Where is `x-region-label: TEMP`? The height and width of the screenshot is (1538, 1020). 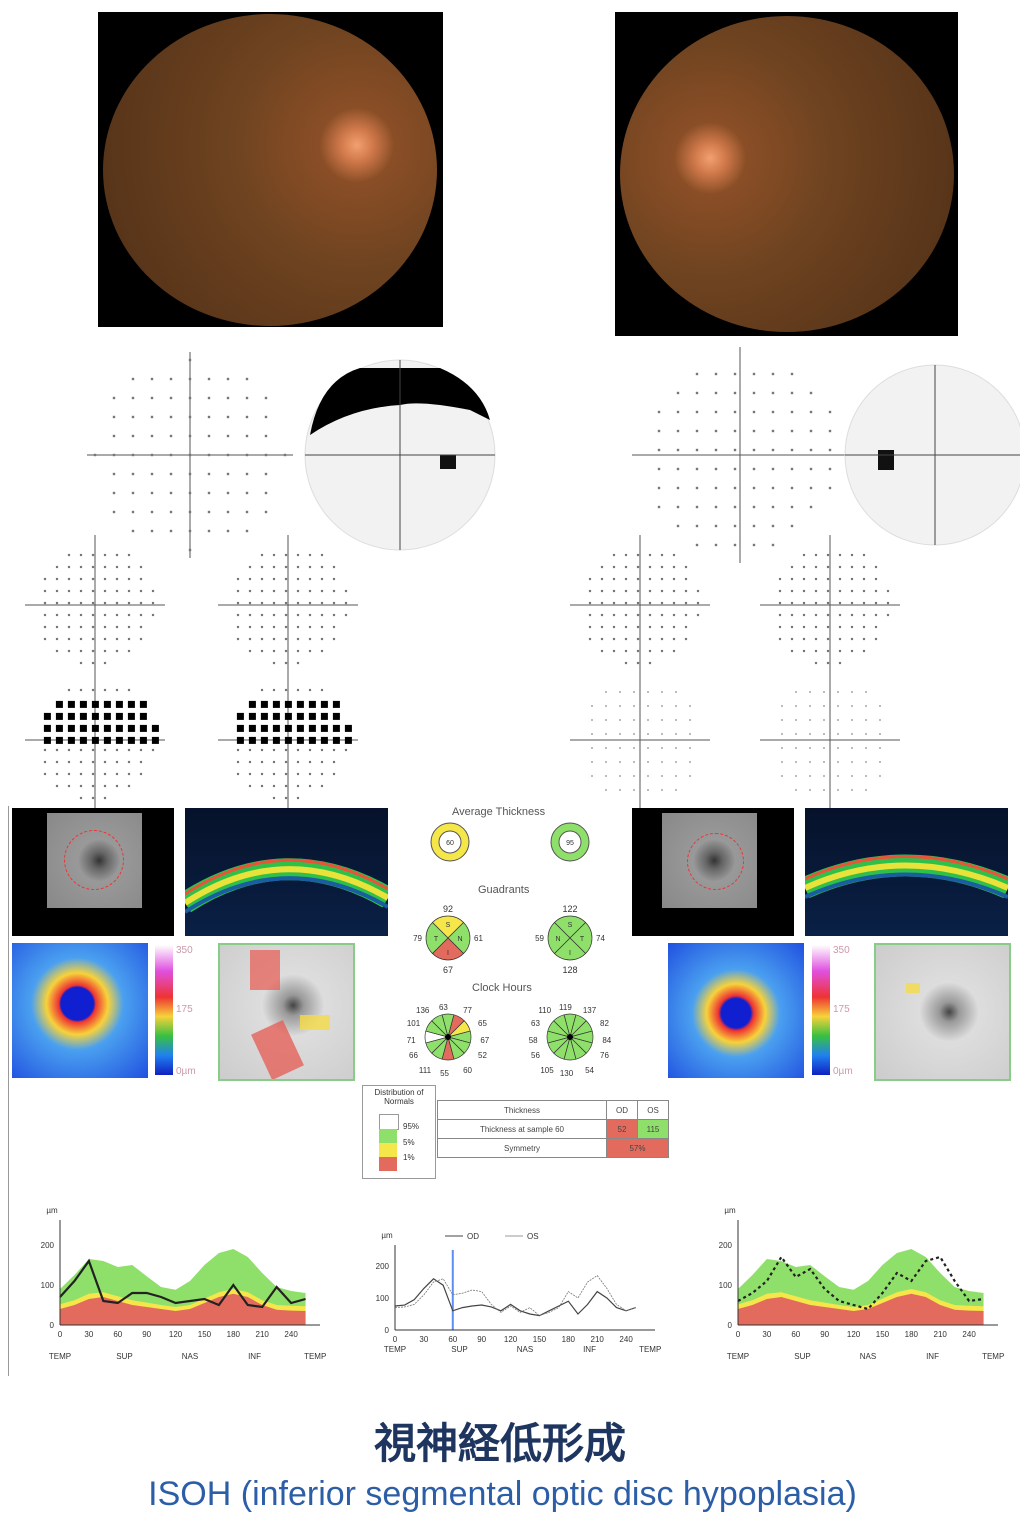 x-region-label: TEMP is located at coordinates (315, 1356).